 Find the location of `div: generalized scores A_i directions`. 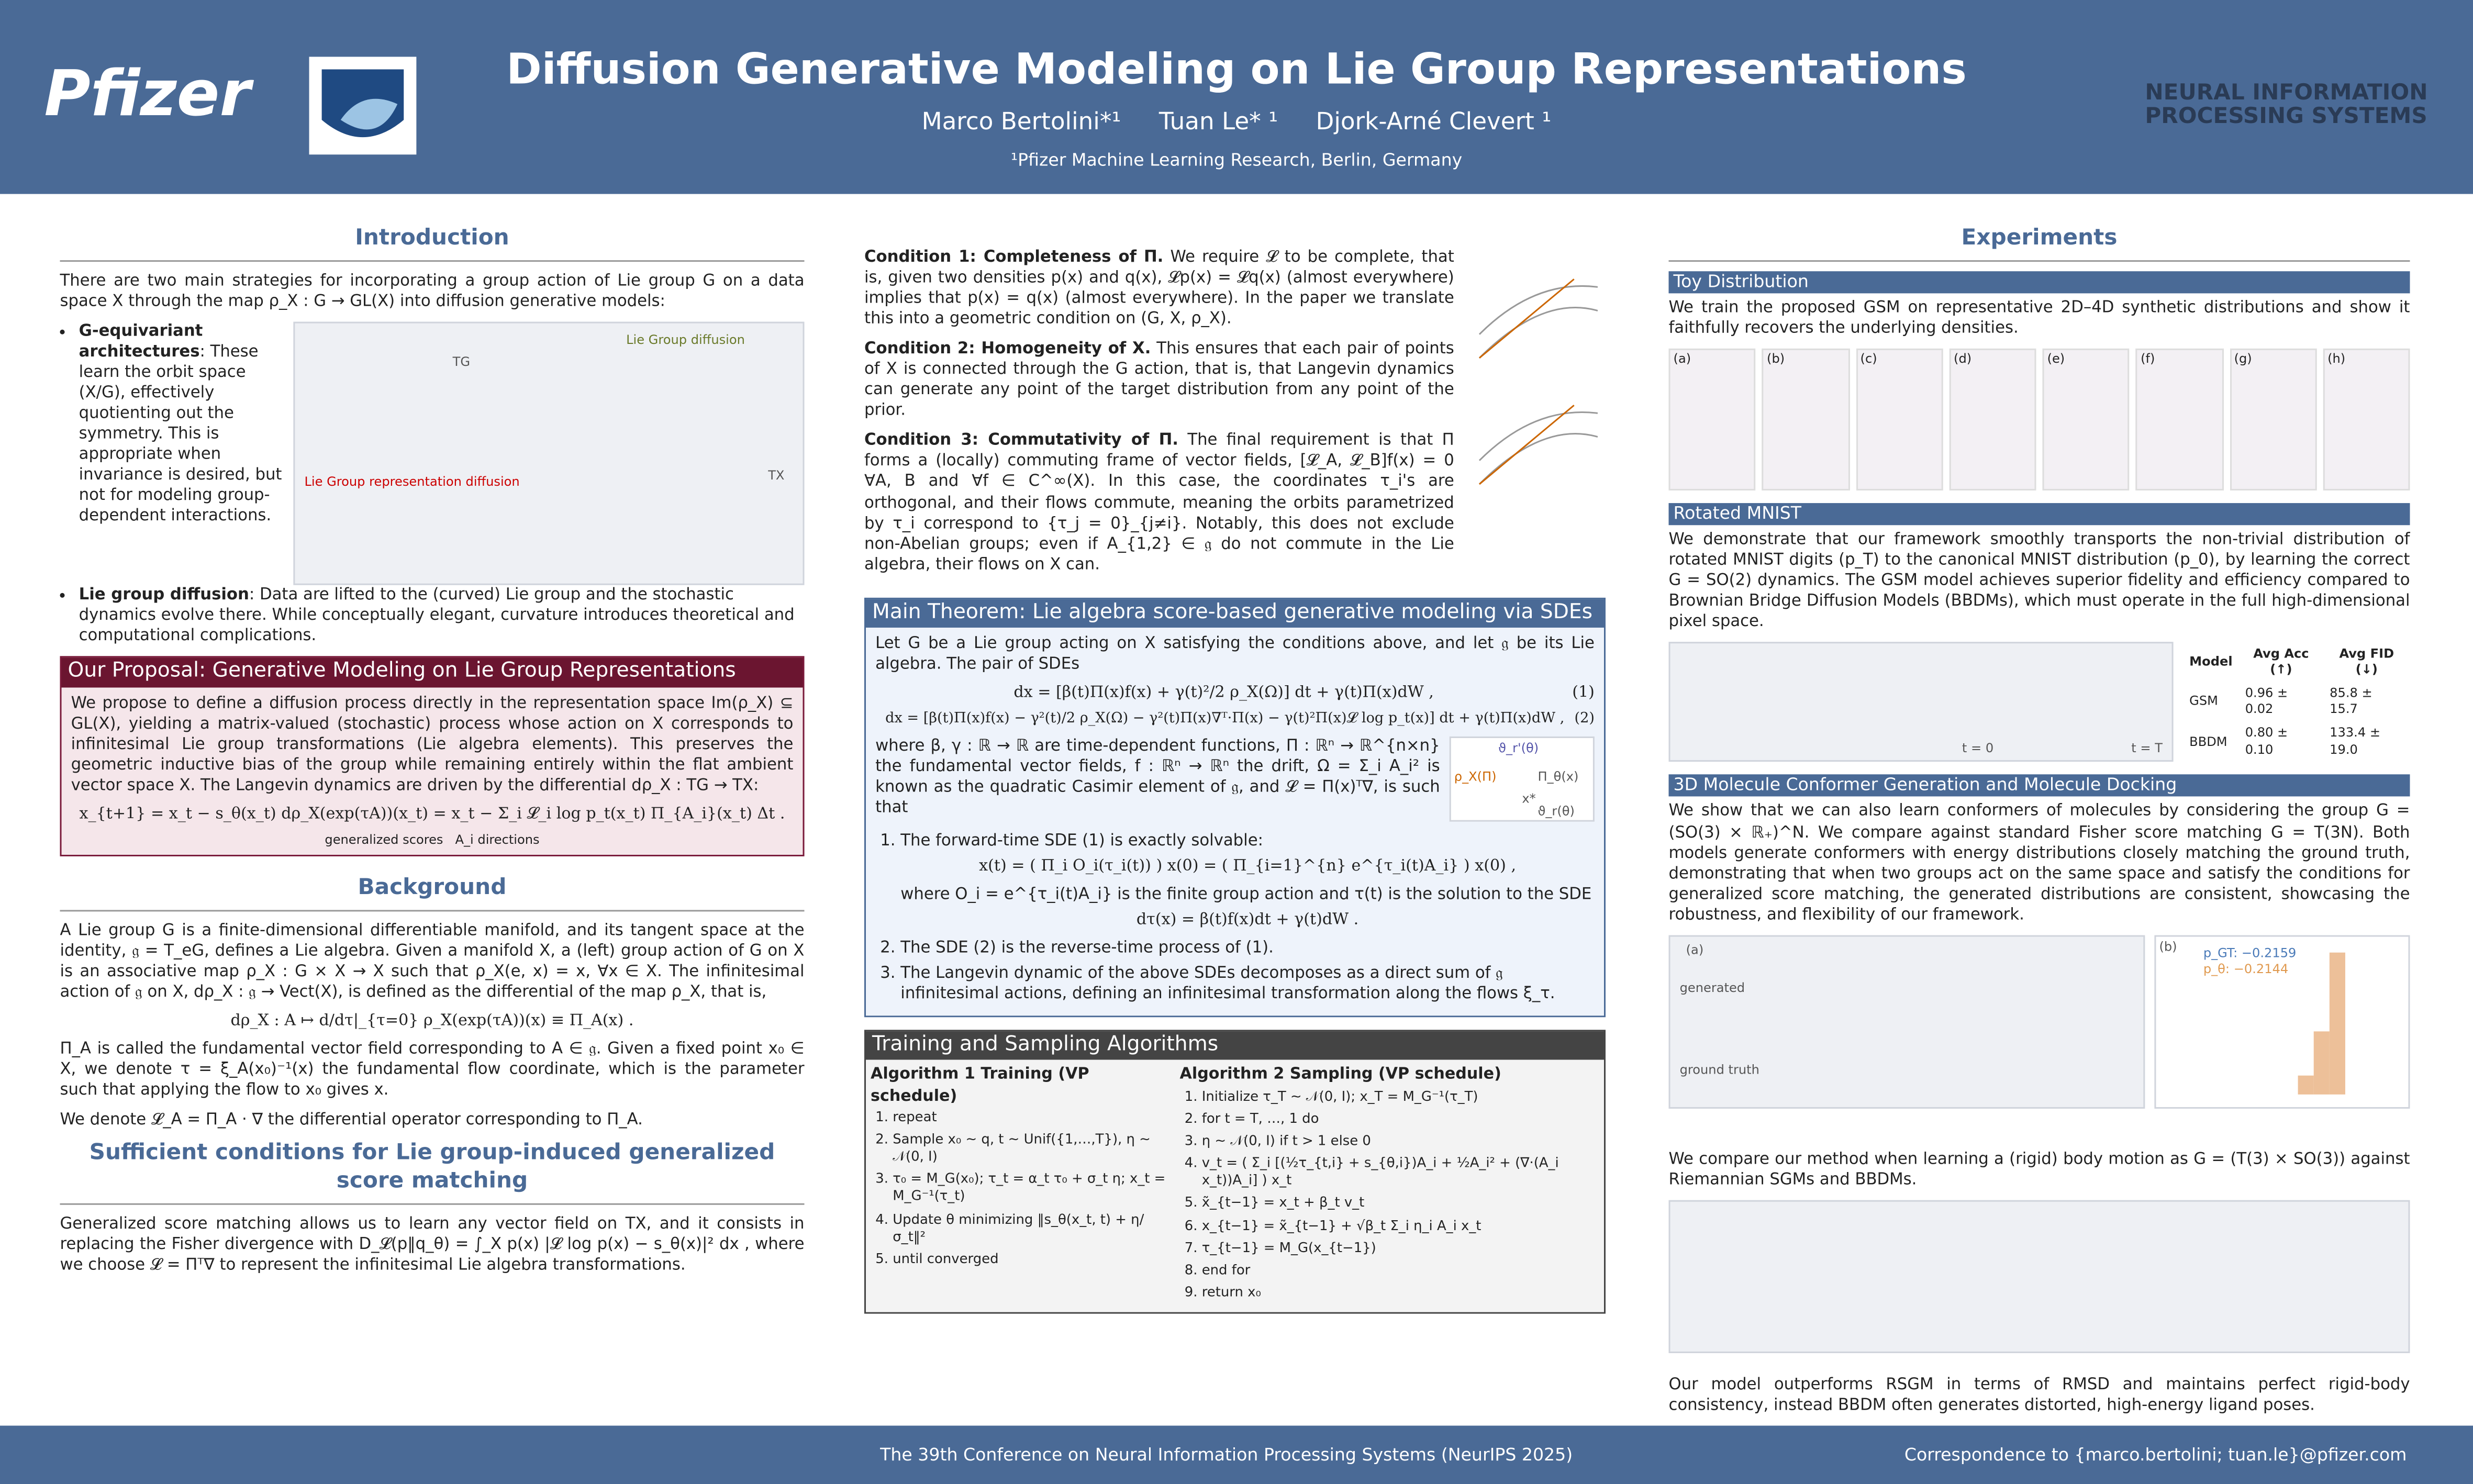

div: generalized scores A_i directions is located at coordinates (432, 841).